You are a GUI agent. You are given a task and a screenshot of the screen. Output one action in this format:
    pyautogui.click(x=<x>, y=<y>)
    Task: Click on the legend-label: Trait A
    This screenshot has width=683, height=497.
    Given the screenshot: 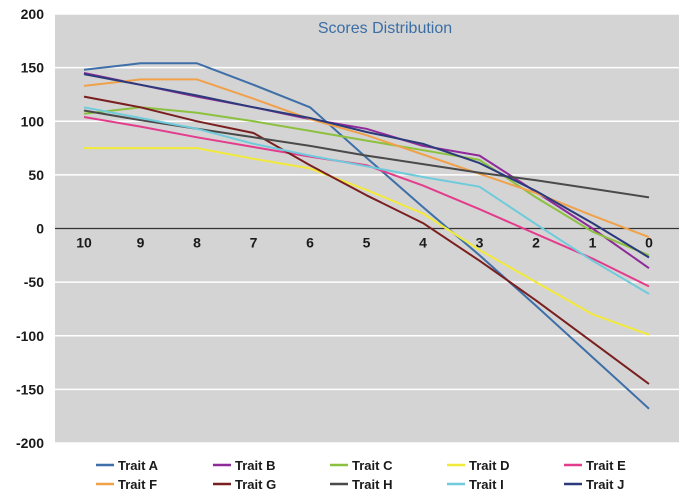 What is the action you would take?
    pyautogui.click(x=138, y=465)
    